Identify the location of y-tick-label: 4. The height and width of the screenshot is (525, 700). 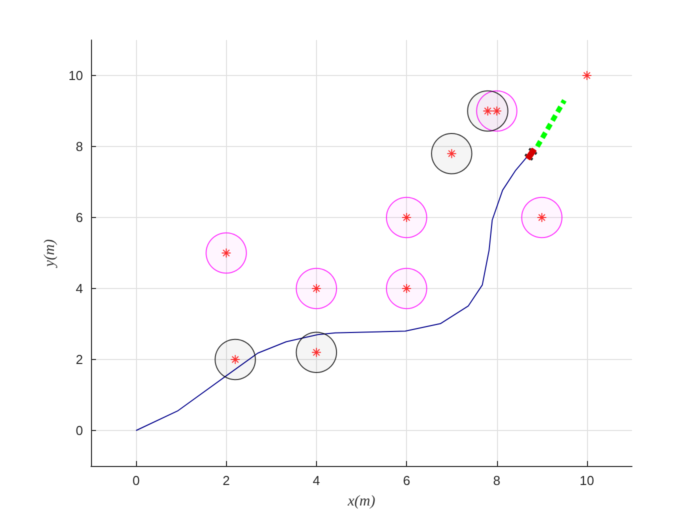
(79, 288).